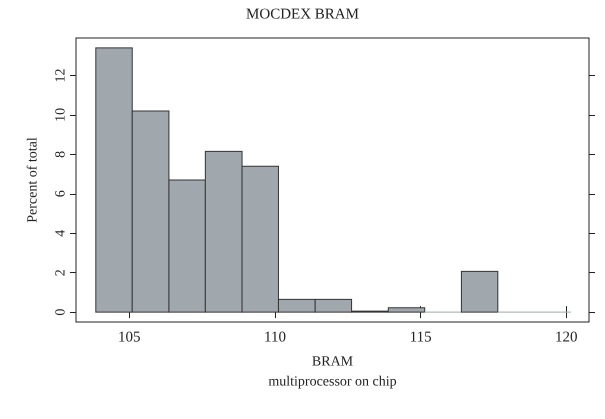 The image size is (605, 419). I want to click on x-tick-label: 120, so click(566, 338).